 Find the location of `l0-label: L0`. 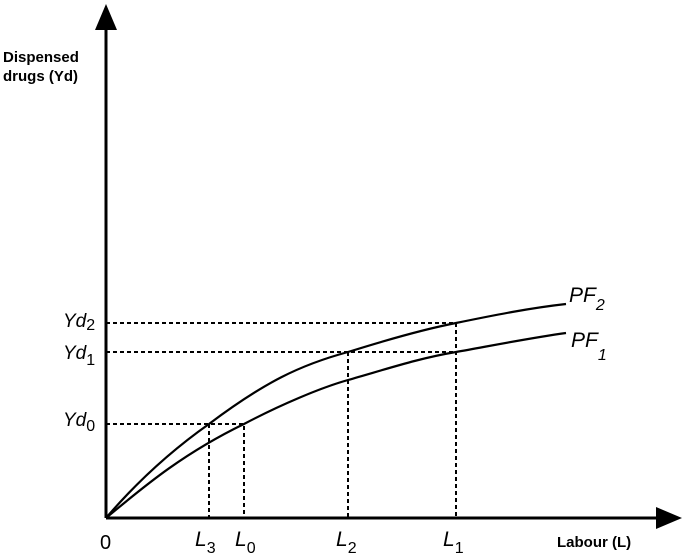

l0-label: L0 is located at coordinates (245, 542).